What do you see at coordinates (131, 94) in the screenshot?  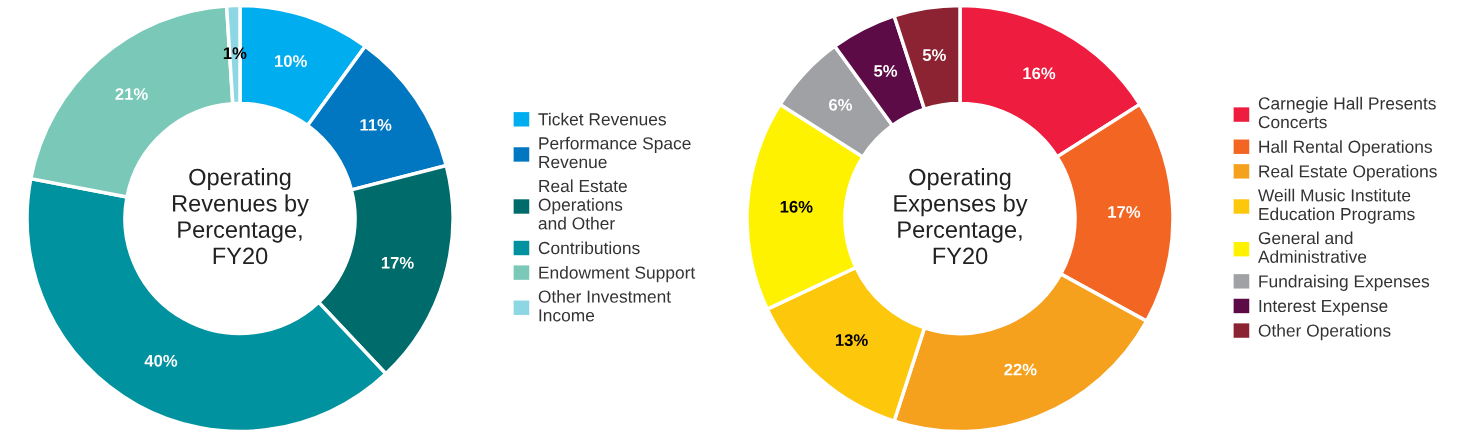 I see `data-label: 21%` at bounding box center [131, 94].